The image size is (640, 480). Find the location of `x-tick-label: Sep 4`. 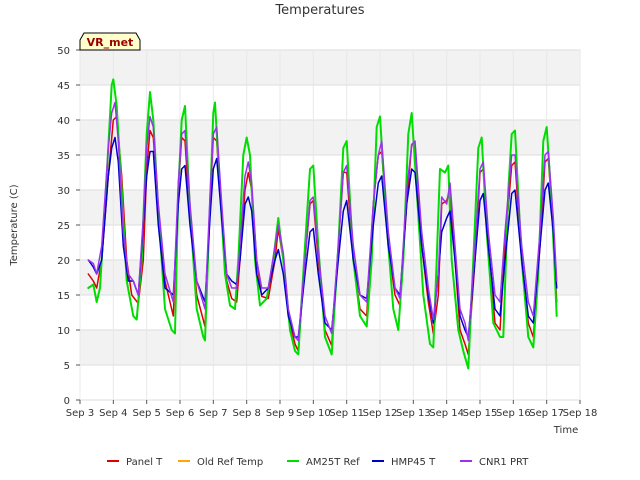

x-tick-label: Sep 4 is located at coordinates (113, 413).